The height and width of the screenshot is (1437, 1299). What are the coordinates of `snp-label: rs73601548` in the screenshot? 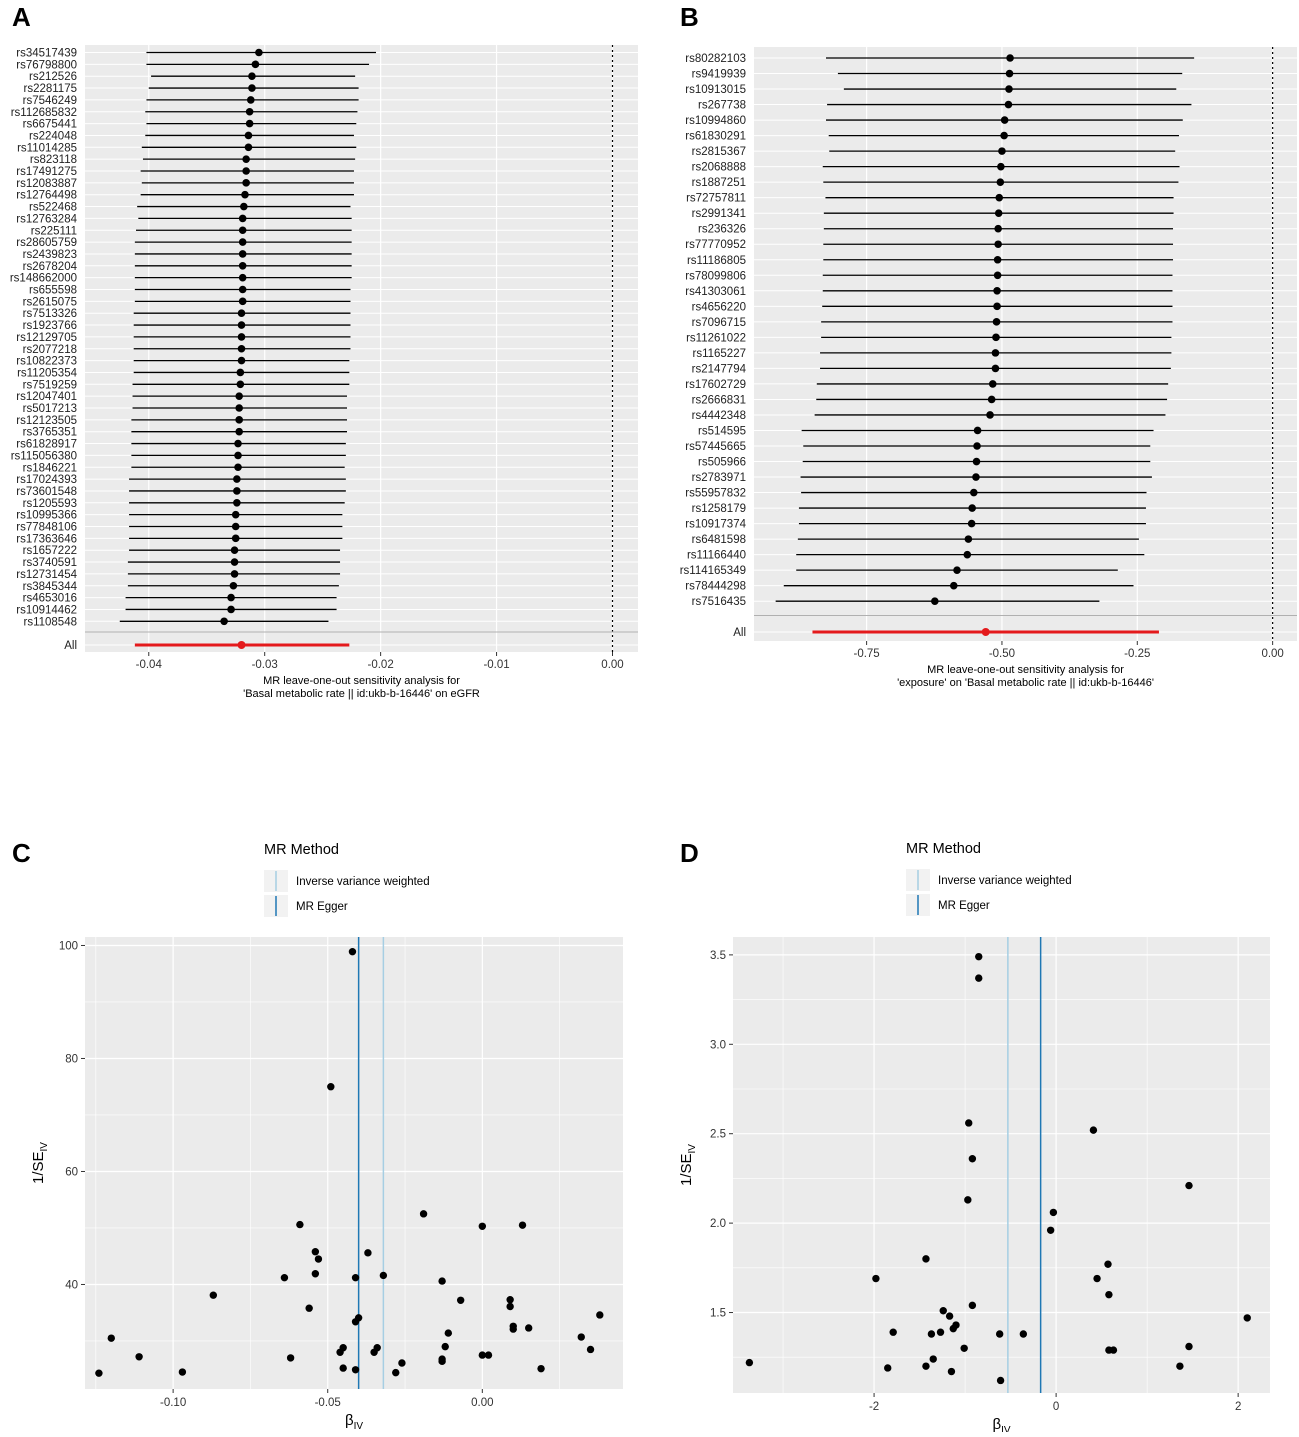 It's located at (46, 492).